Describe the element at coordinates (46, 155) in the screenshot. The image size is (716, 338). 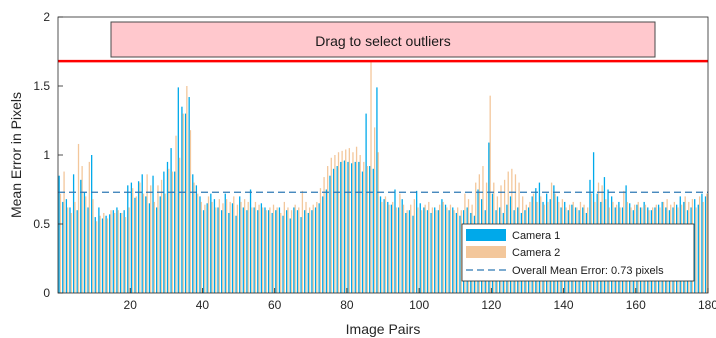
I see `y-tick-label: 1` at that location.